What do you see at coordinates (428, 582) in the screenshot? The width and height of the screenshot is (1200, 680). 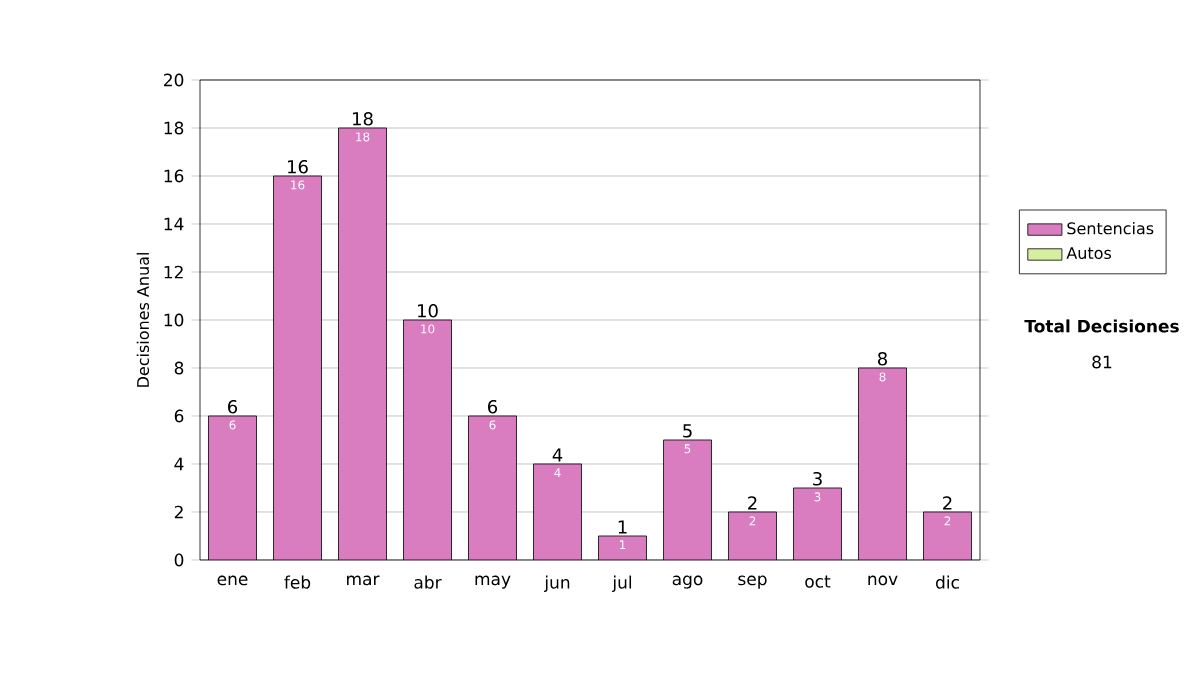 I see `x-tick-label: abr` at bounding box center [428, 582].